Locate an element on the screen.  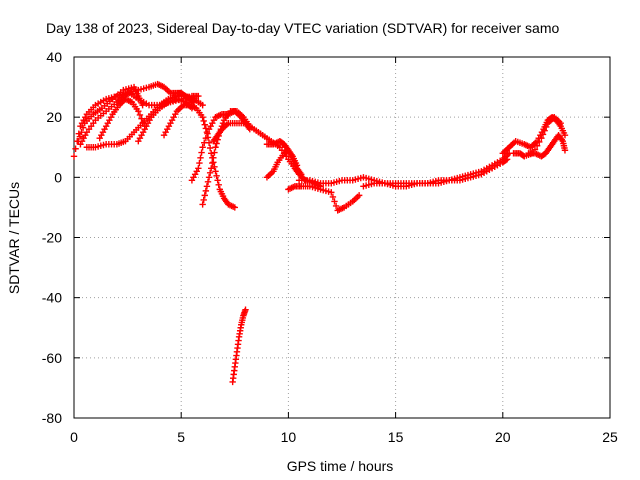
y-tick-label: 20 is located at coordinates (54, 117).